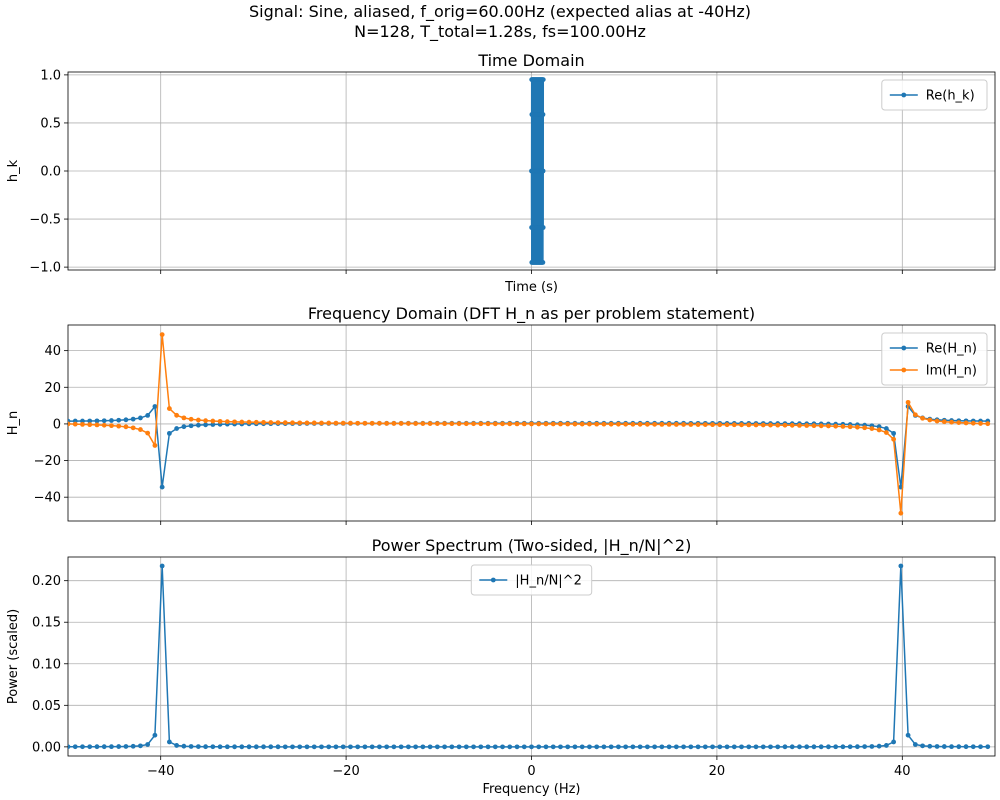 The width and height of the screenshot is (1000, 800). What do you see at coordinates (717, 771) in the screenshot?
I see `x-tick-label: 20` at bounding box center [717, 771].